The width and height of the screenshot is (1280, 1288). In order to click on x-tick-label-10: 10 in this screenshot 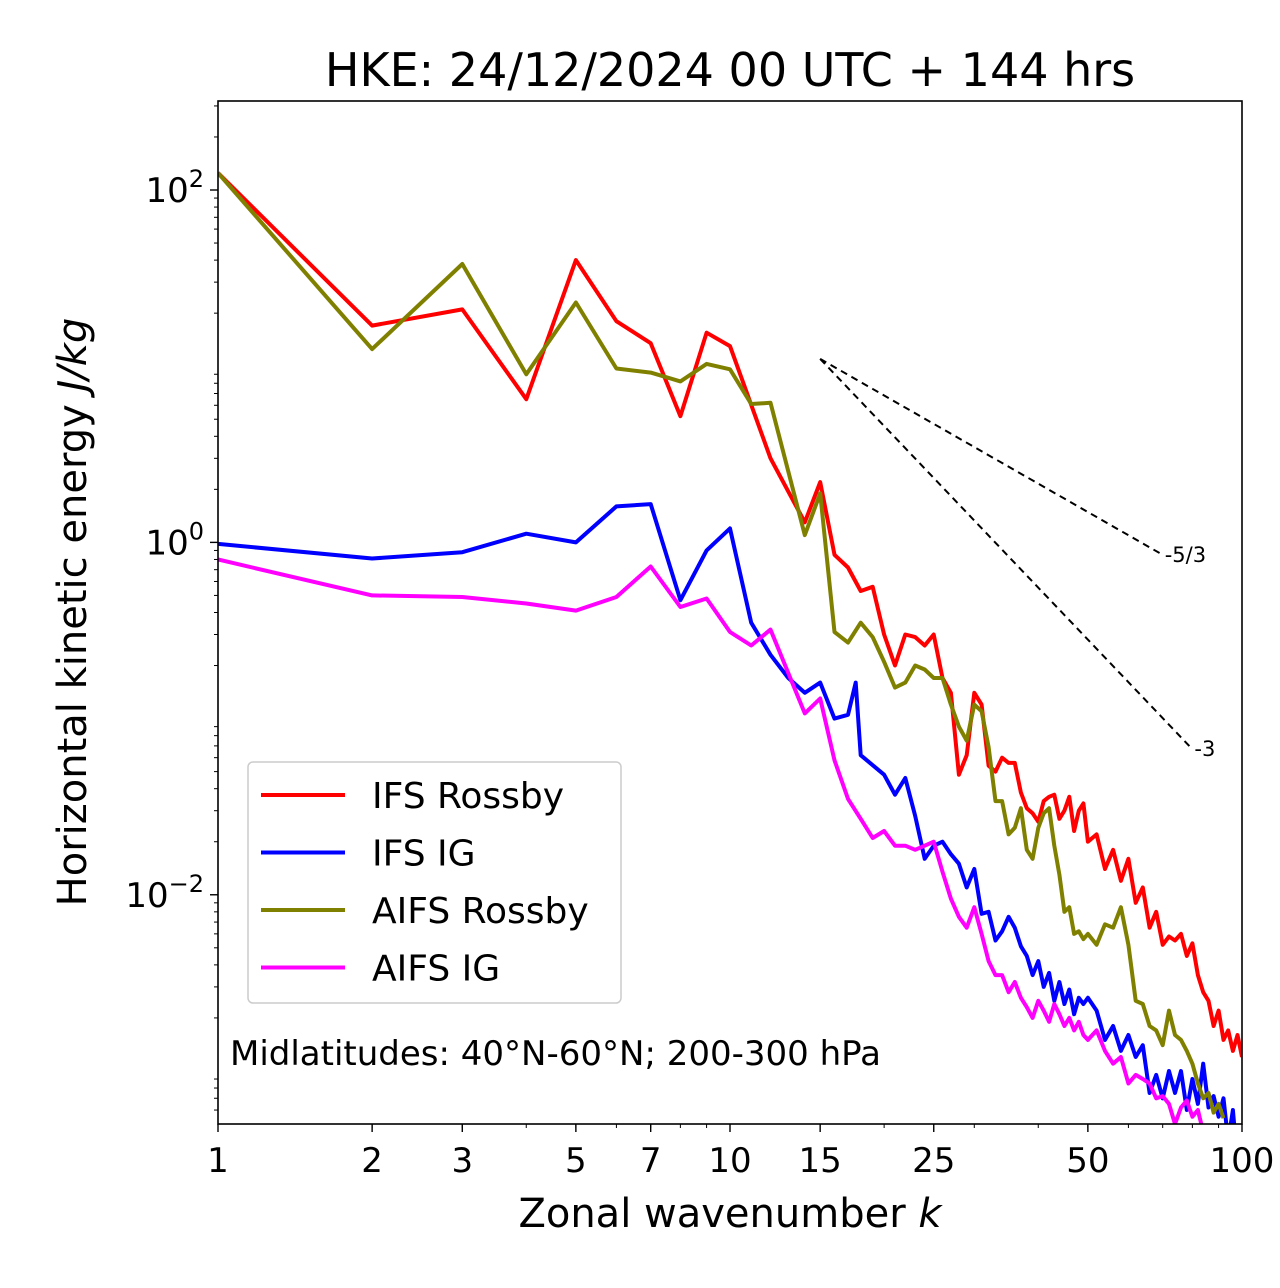, I will do `click(729, 1161)`.